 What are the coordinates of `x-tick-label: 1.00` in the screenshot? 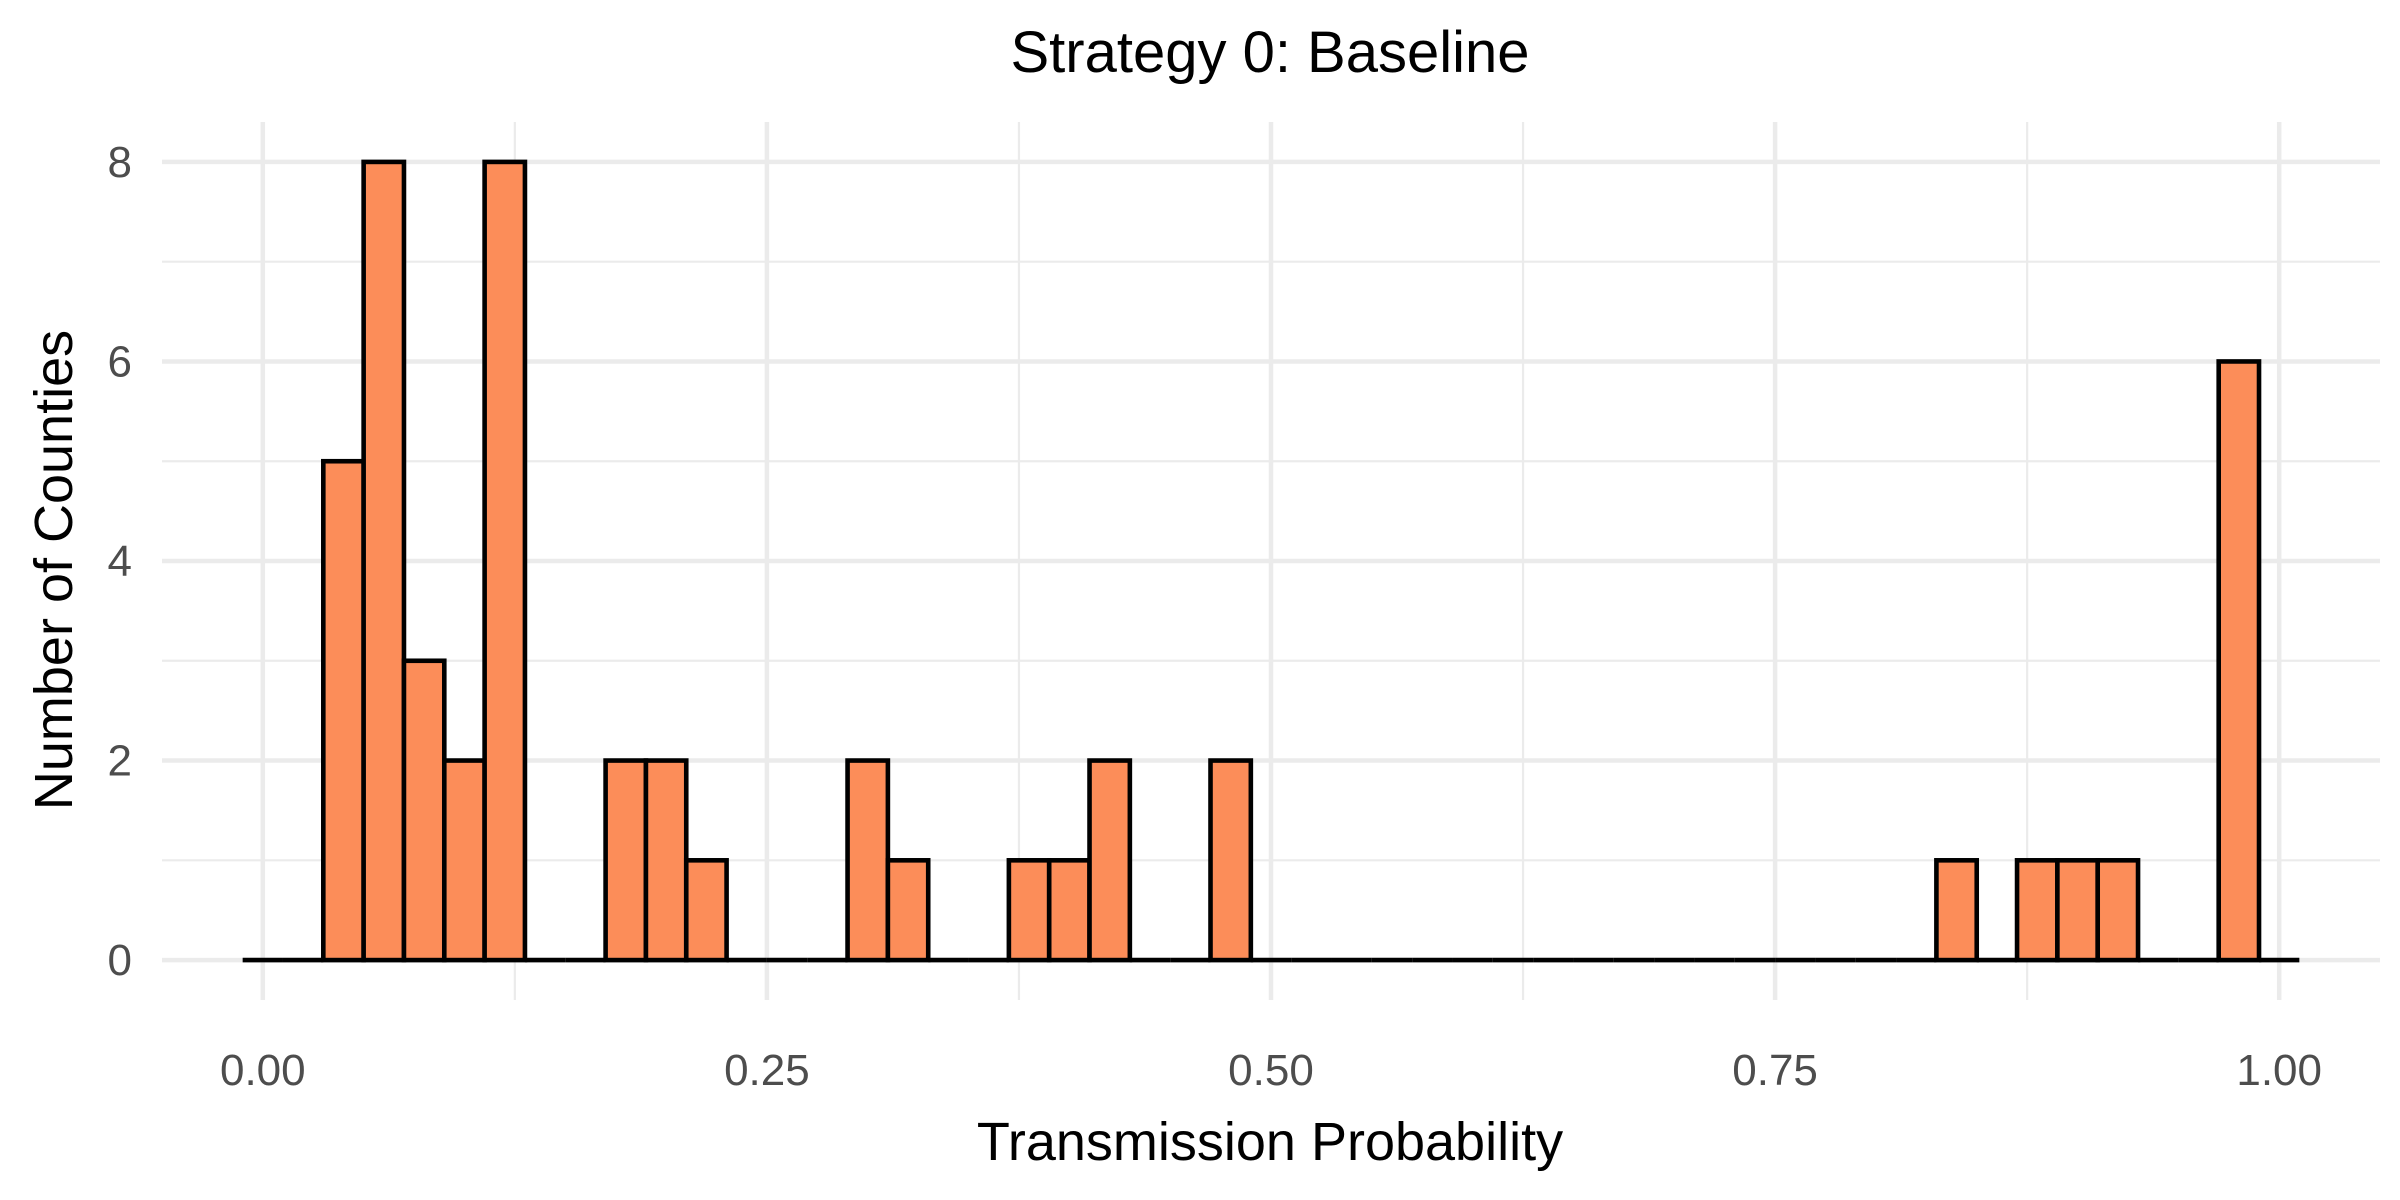 It's located at (2279, 1070).